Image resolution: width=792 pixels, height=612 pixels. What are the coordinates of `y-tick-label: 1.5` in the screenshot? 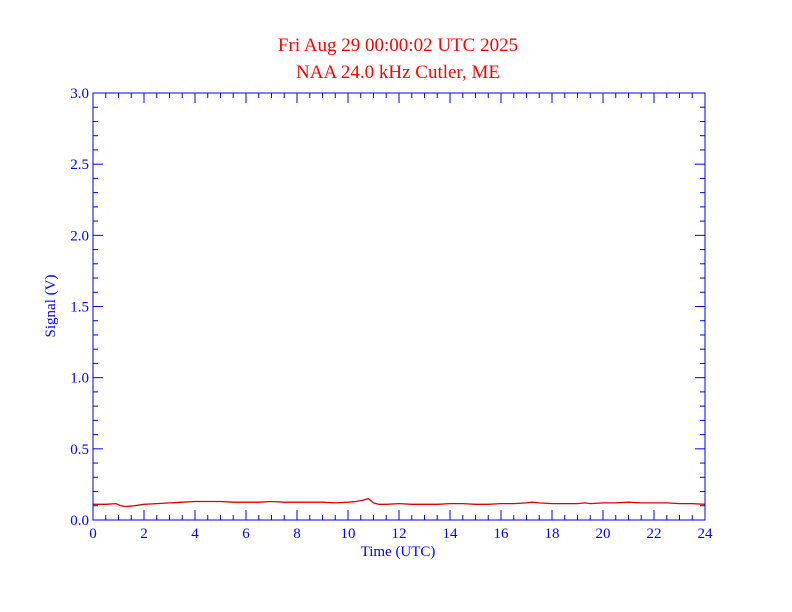 It's located at (79, 308).